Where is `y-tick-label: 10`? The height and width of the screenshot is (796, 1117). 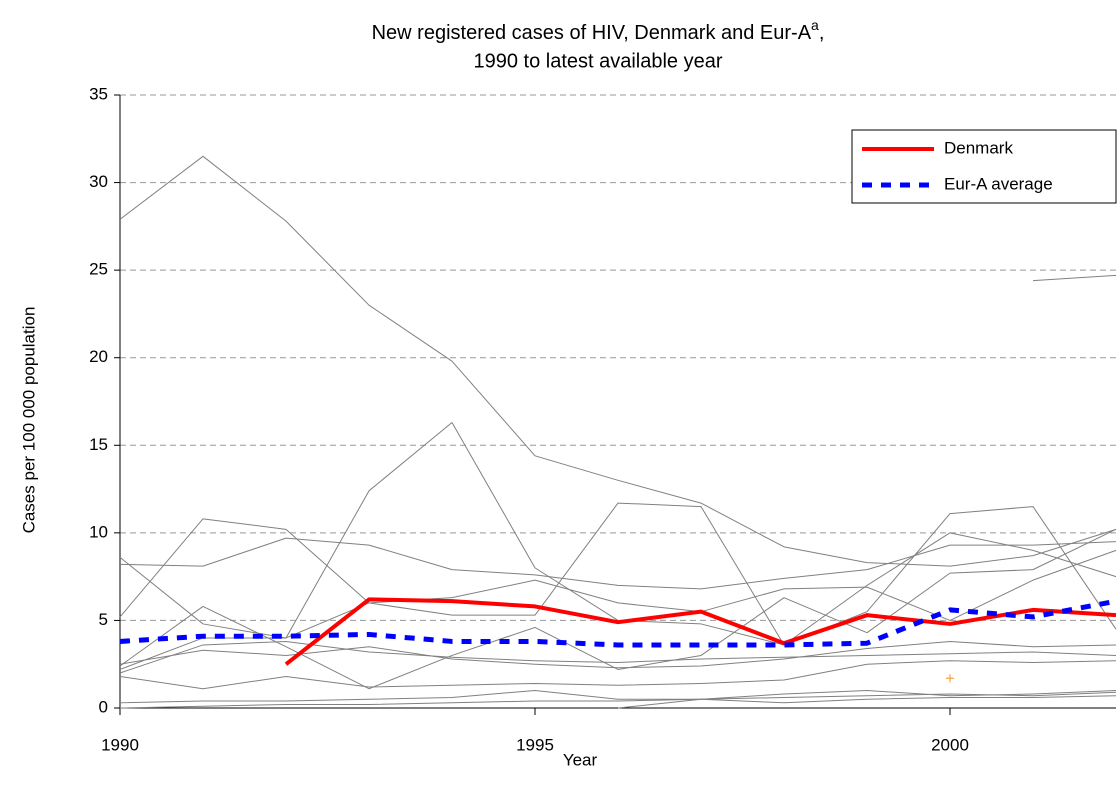
y-tick-label: 10 is located at coordinates (98, 531).